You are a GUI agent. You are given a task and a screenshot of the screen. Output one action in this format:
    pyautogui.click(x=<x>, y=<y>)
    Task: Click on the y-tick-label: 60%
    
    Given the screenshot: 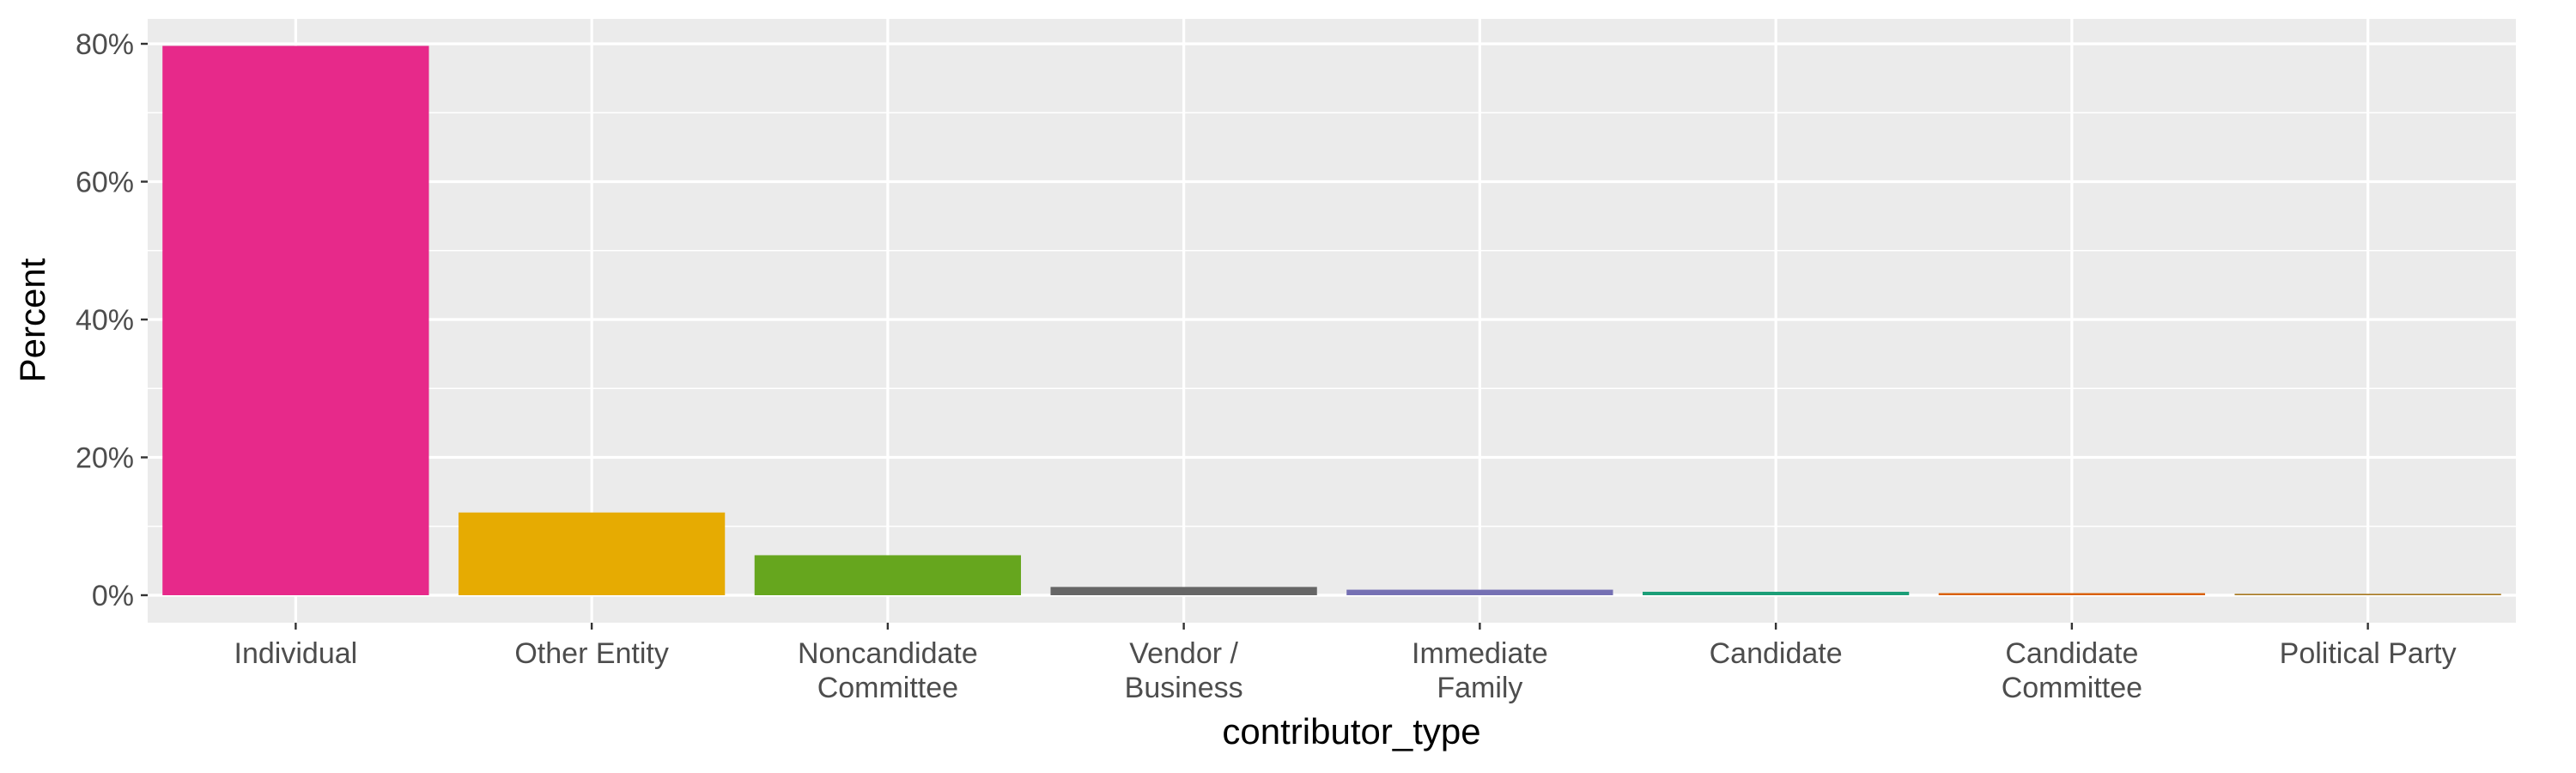 What is the action you would take?
    pyautogui.click(x=105, y=183)
    